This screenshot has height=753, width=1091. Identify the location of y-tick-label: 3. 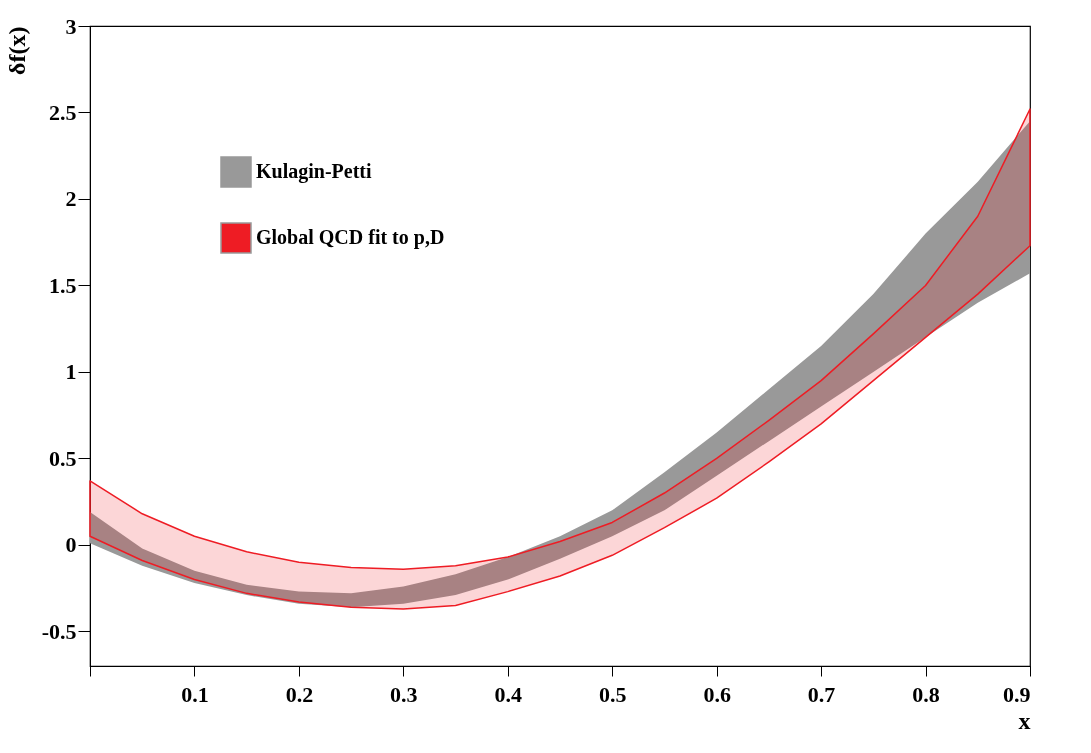
(71, 26).